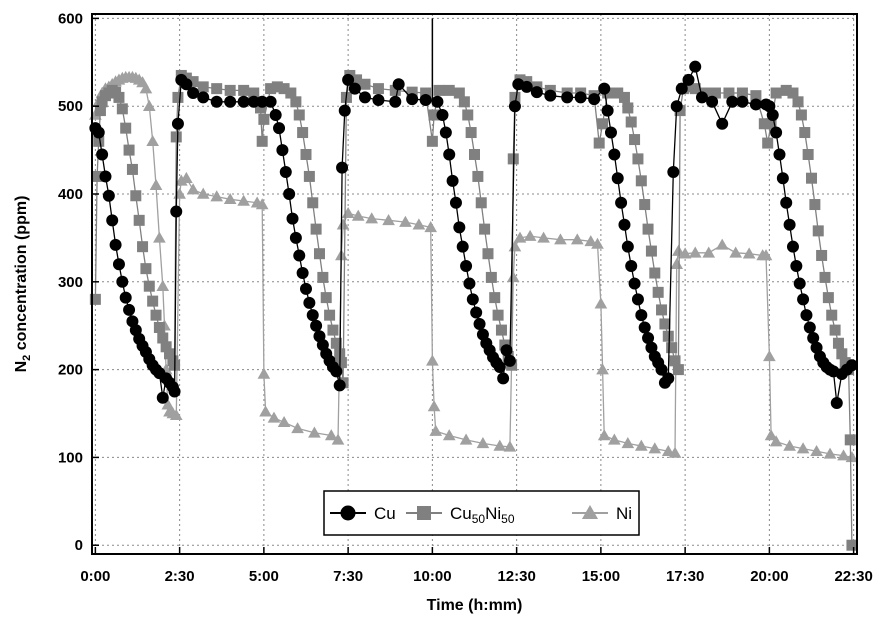 Image resolution: width=878 pixels, height=621 pixels. I want to click on y-axis-title-prefix: N, so click(21, 367).